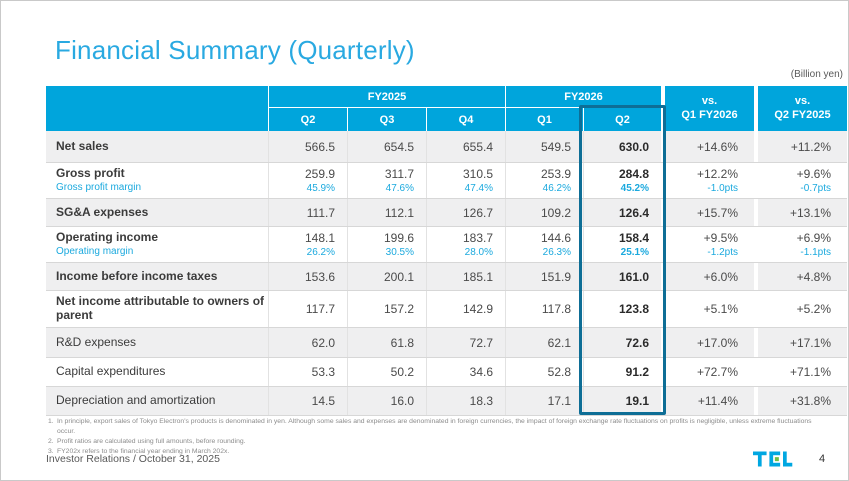 This screenshot has width=849, height=481. Describe the element at coordinates (722, 188) in the screenshot. I see `margin-change: -1.0pts` at that location.